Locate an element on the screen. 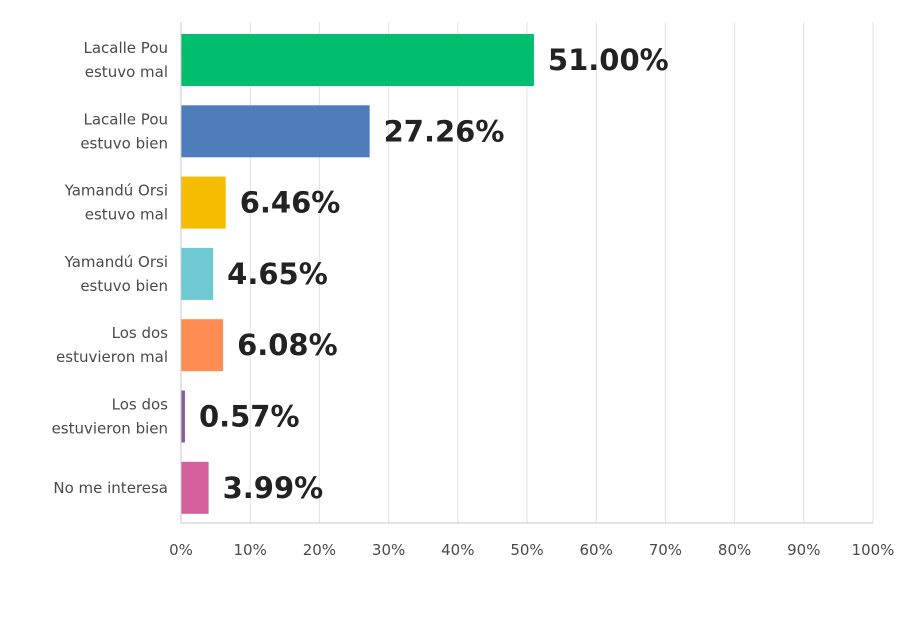  category-label: estuvieron mal is located at coordinates (112, 357).